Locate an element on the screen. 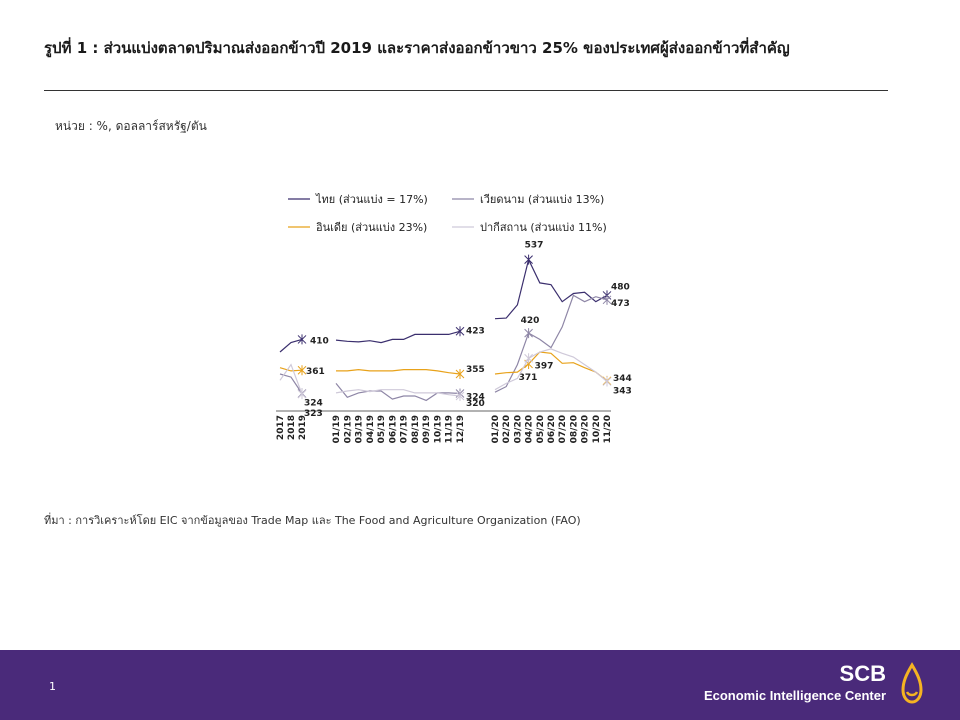 The width and height of the screenshot is (960, 720). x-tick-label: 05/19 is located at coordinates (382, 429).